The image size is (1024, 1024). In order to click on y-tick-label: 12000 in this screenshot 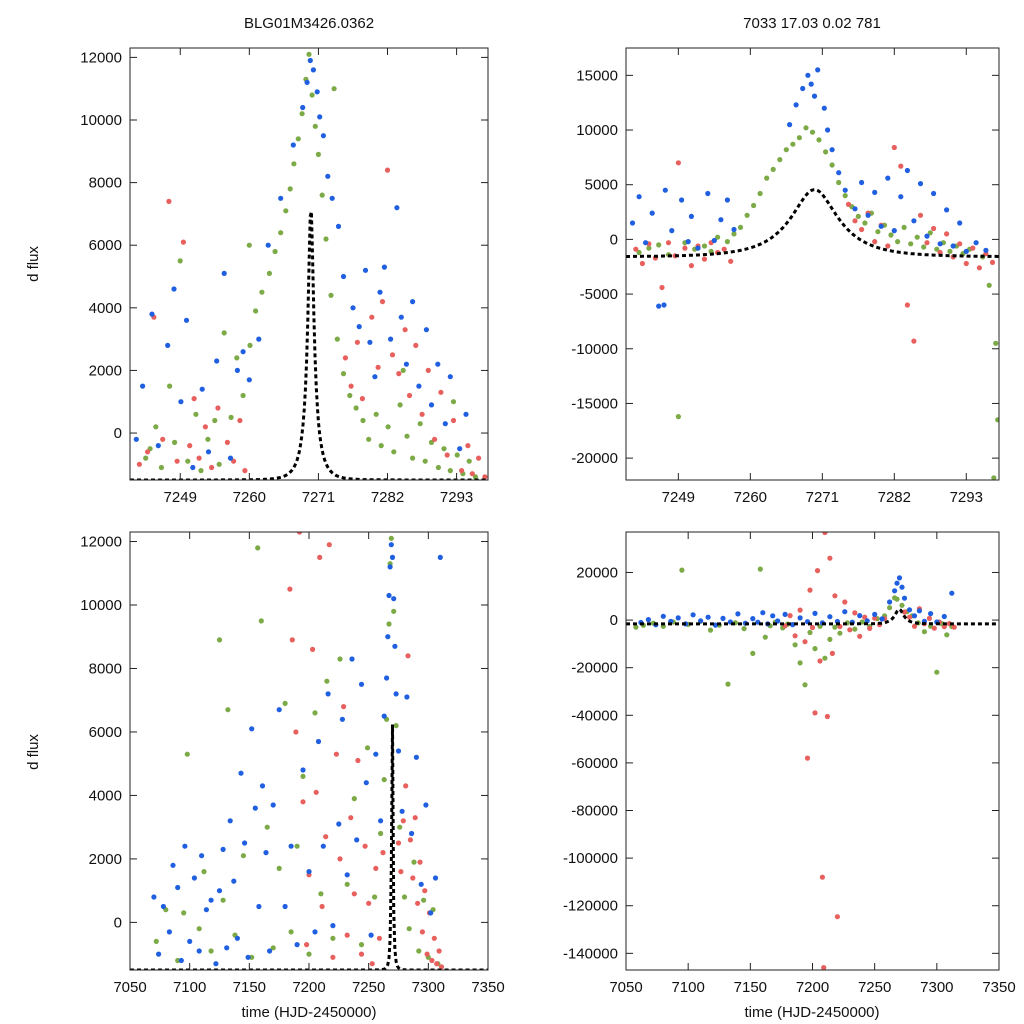, I will do `click(101, 57)`.